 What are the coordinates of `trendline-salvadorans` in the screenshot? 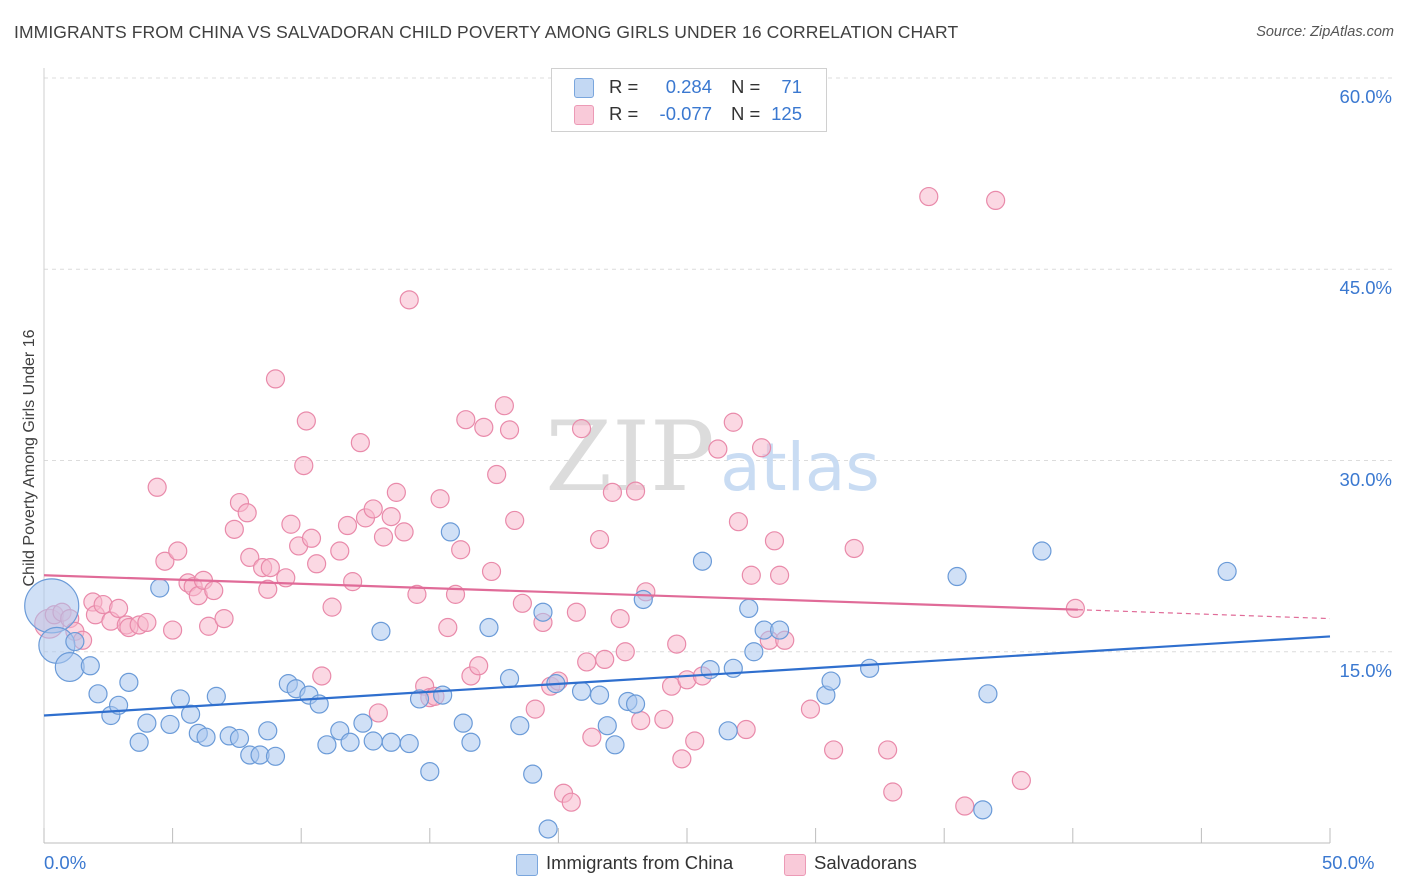 It's located at (560, 592).